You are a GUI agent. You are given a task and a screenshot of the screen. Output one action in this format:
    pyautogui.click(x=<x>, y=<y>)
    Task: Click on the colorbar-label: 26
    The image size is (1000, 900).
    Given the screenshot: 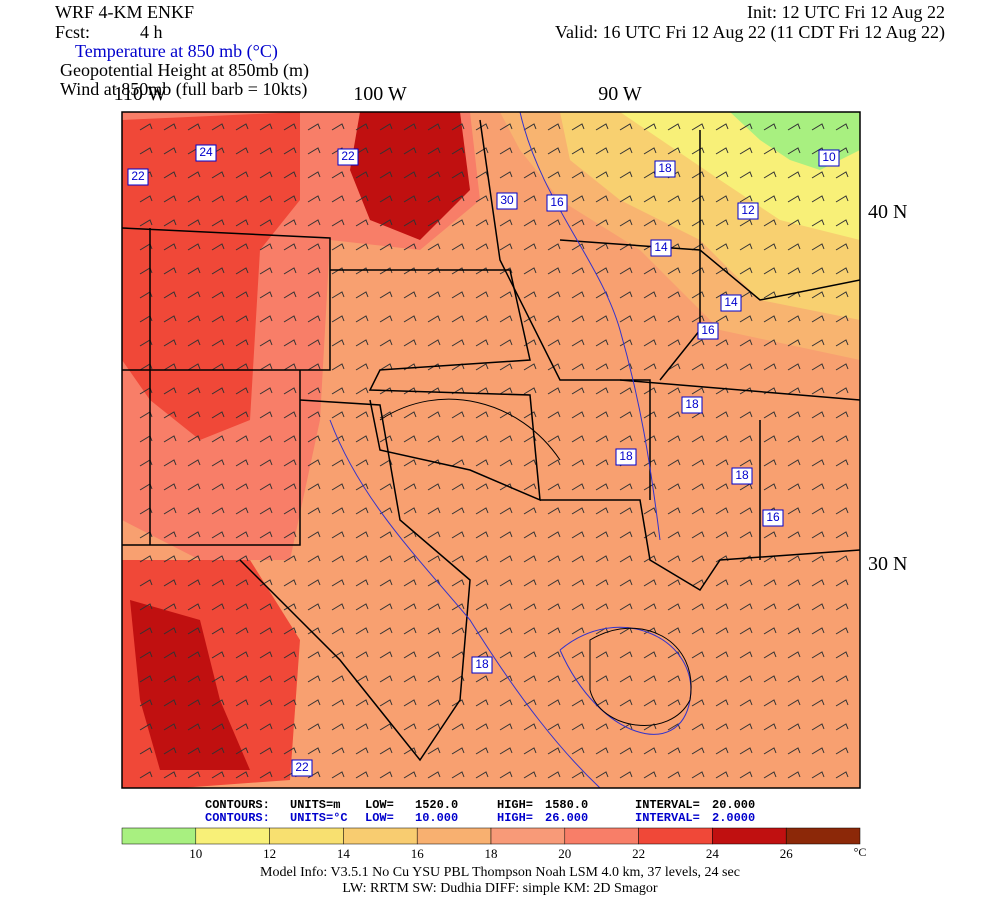 What is the action you would take?
    pyautogui.click(x=787, y=853)
    